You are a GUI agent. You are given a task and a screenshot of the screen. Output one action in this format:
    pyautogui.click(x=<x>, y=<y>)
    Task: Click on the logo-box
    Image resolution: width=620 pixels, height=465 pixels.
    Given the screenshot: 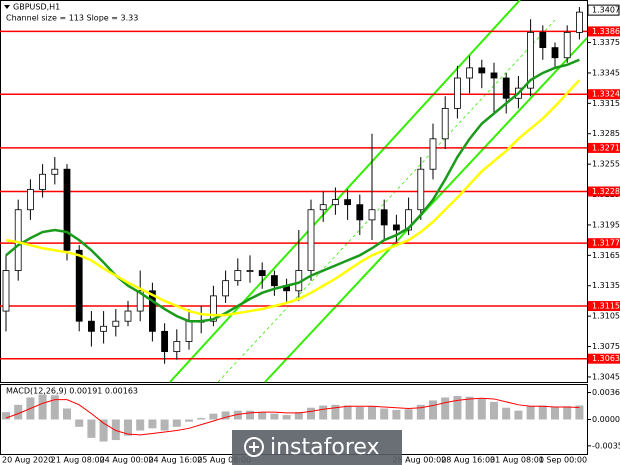 What is the action you would take?
    pyautogui.click(x=317, y=447)
    